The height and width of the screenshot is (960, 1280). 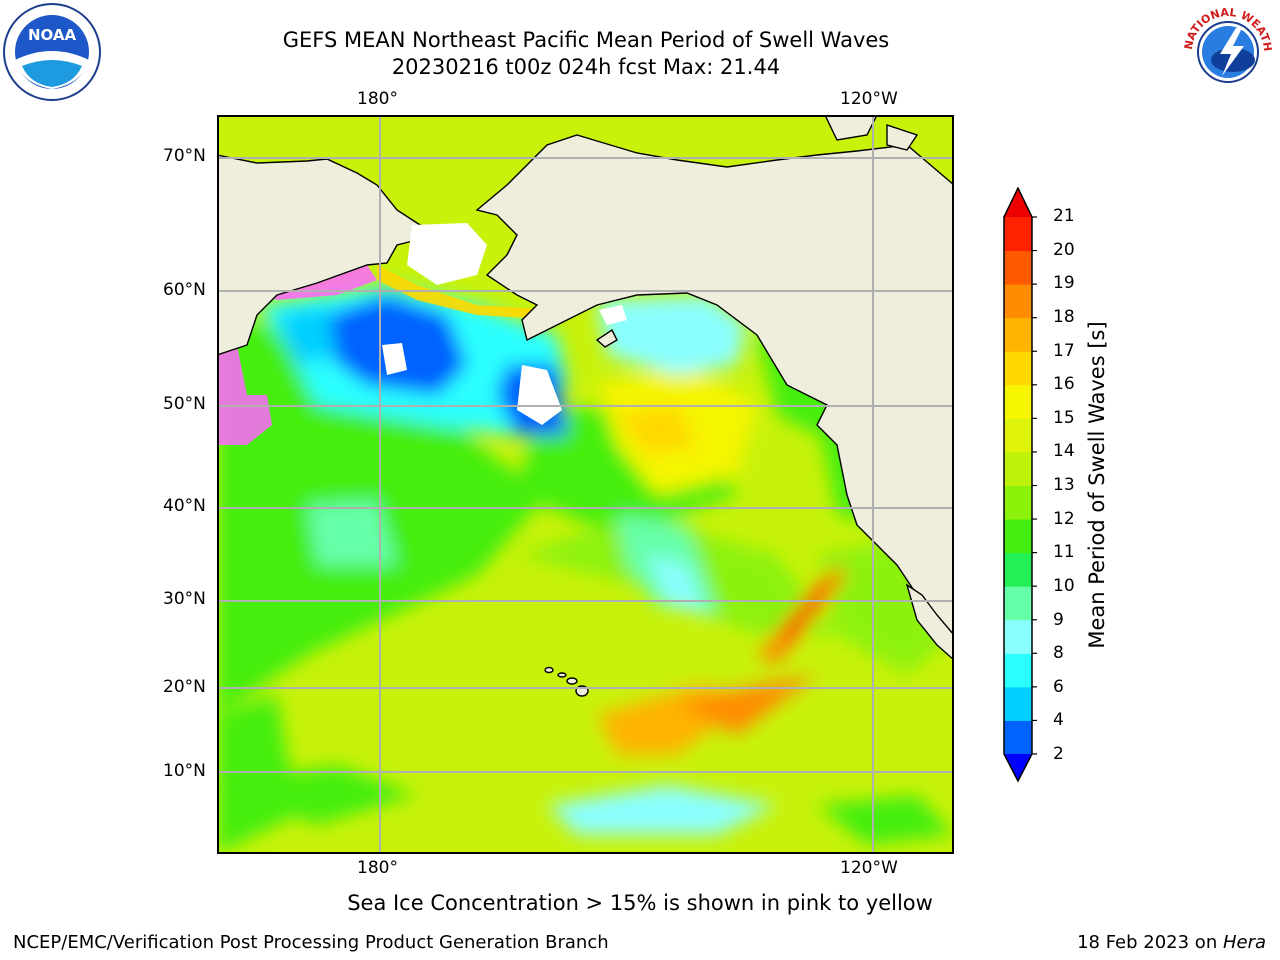 What do you see at coordinates (1058, 653) in the screenshot?
I see `colorbar-tick: 8` at bounding box center [1058, 653].